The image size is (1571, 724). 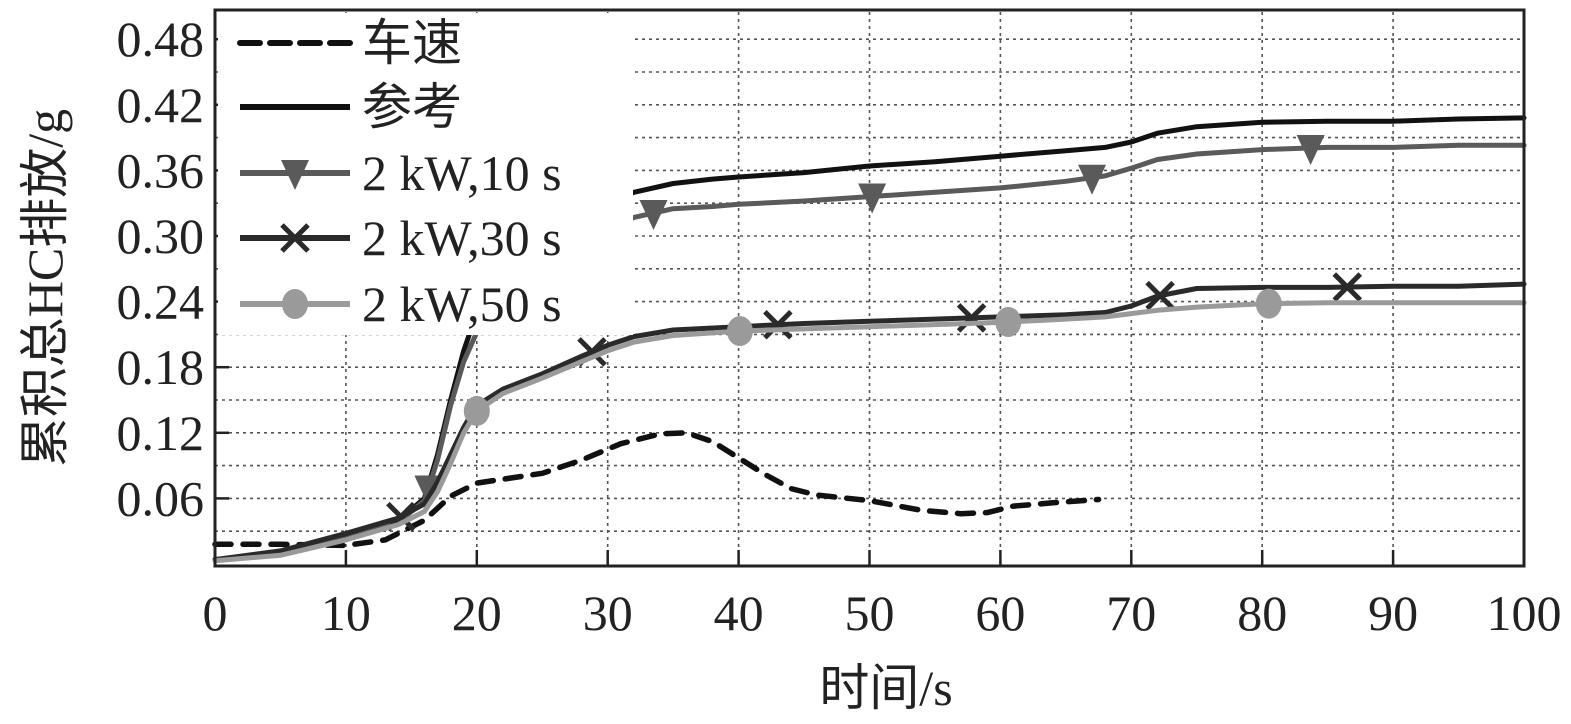 I want to click on x-tick-label: 50, so click(x=870, y=613).